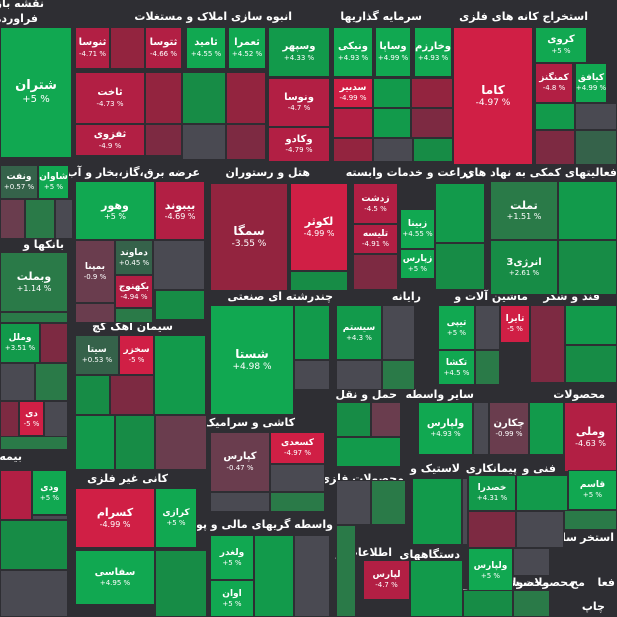  Describe the element at coordinates (554, 83) in the screenshot. I see `stock-tile: کمنگنز -4.8 %` at that location.